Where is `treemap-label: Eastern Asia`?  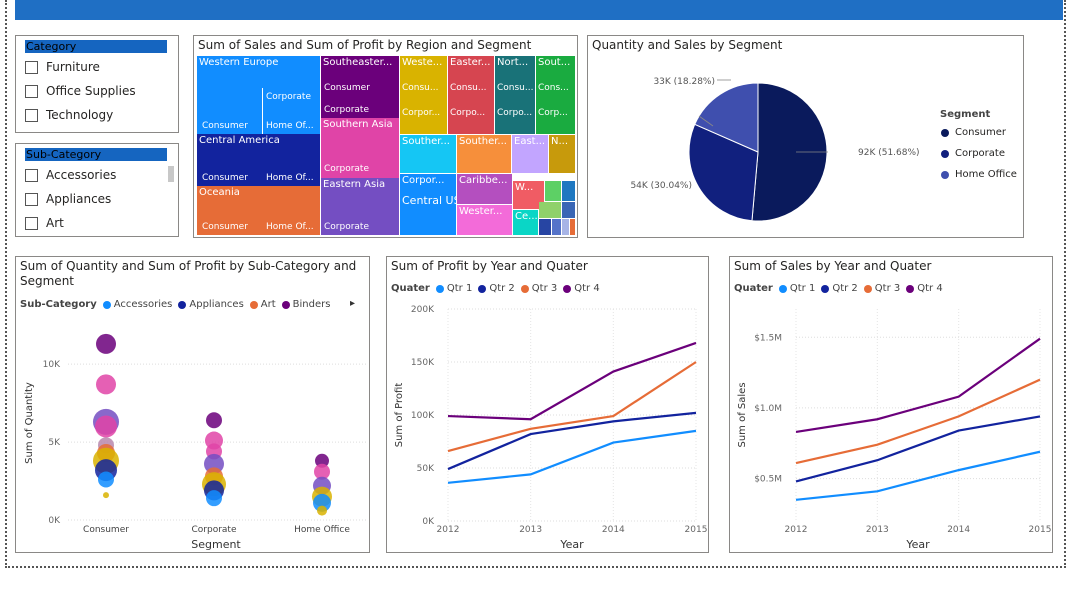 treemap-label: Eastern Asia is located at coordinates (354, 184).